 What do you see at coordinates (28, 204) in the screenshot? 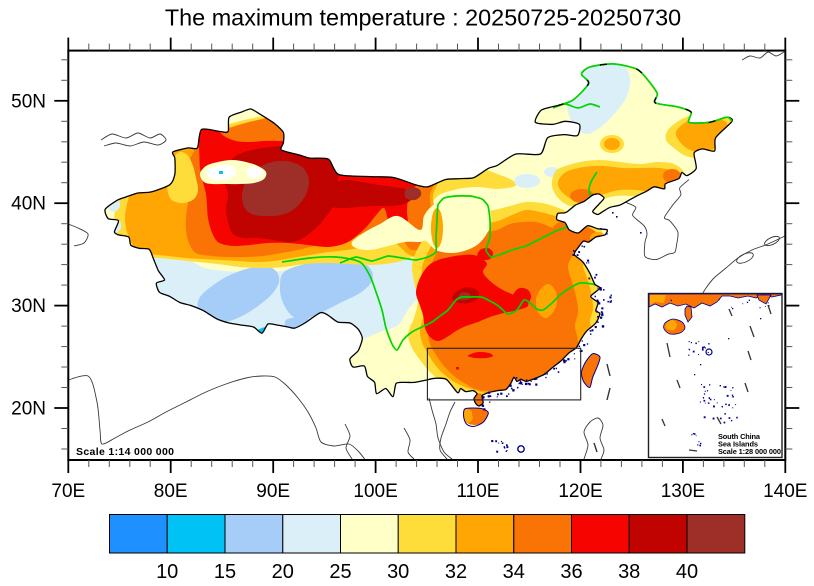
I see `svg-text: 40N` at bounding box center [28, 204].